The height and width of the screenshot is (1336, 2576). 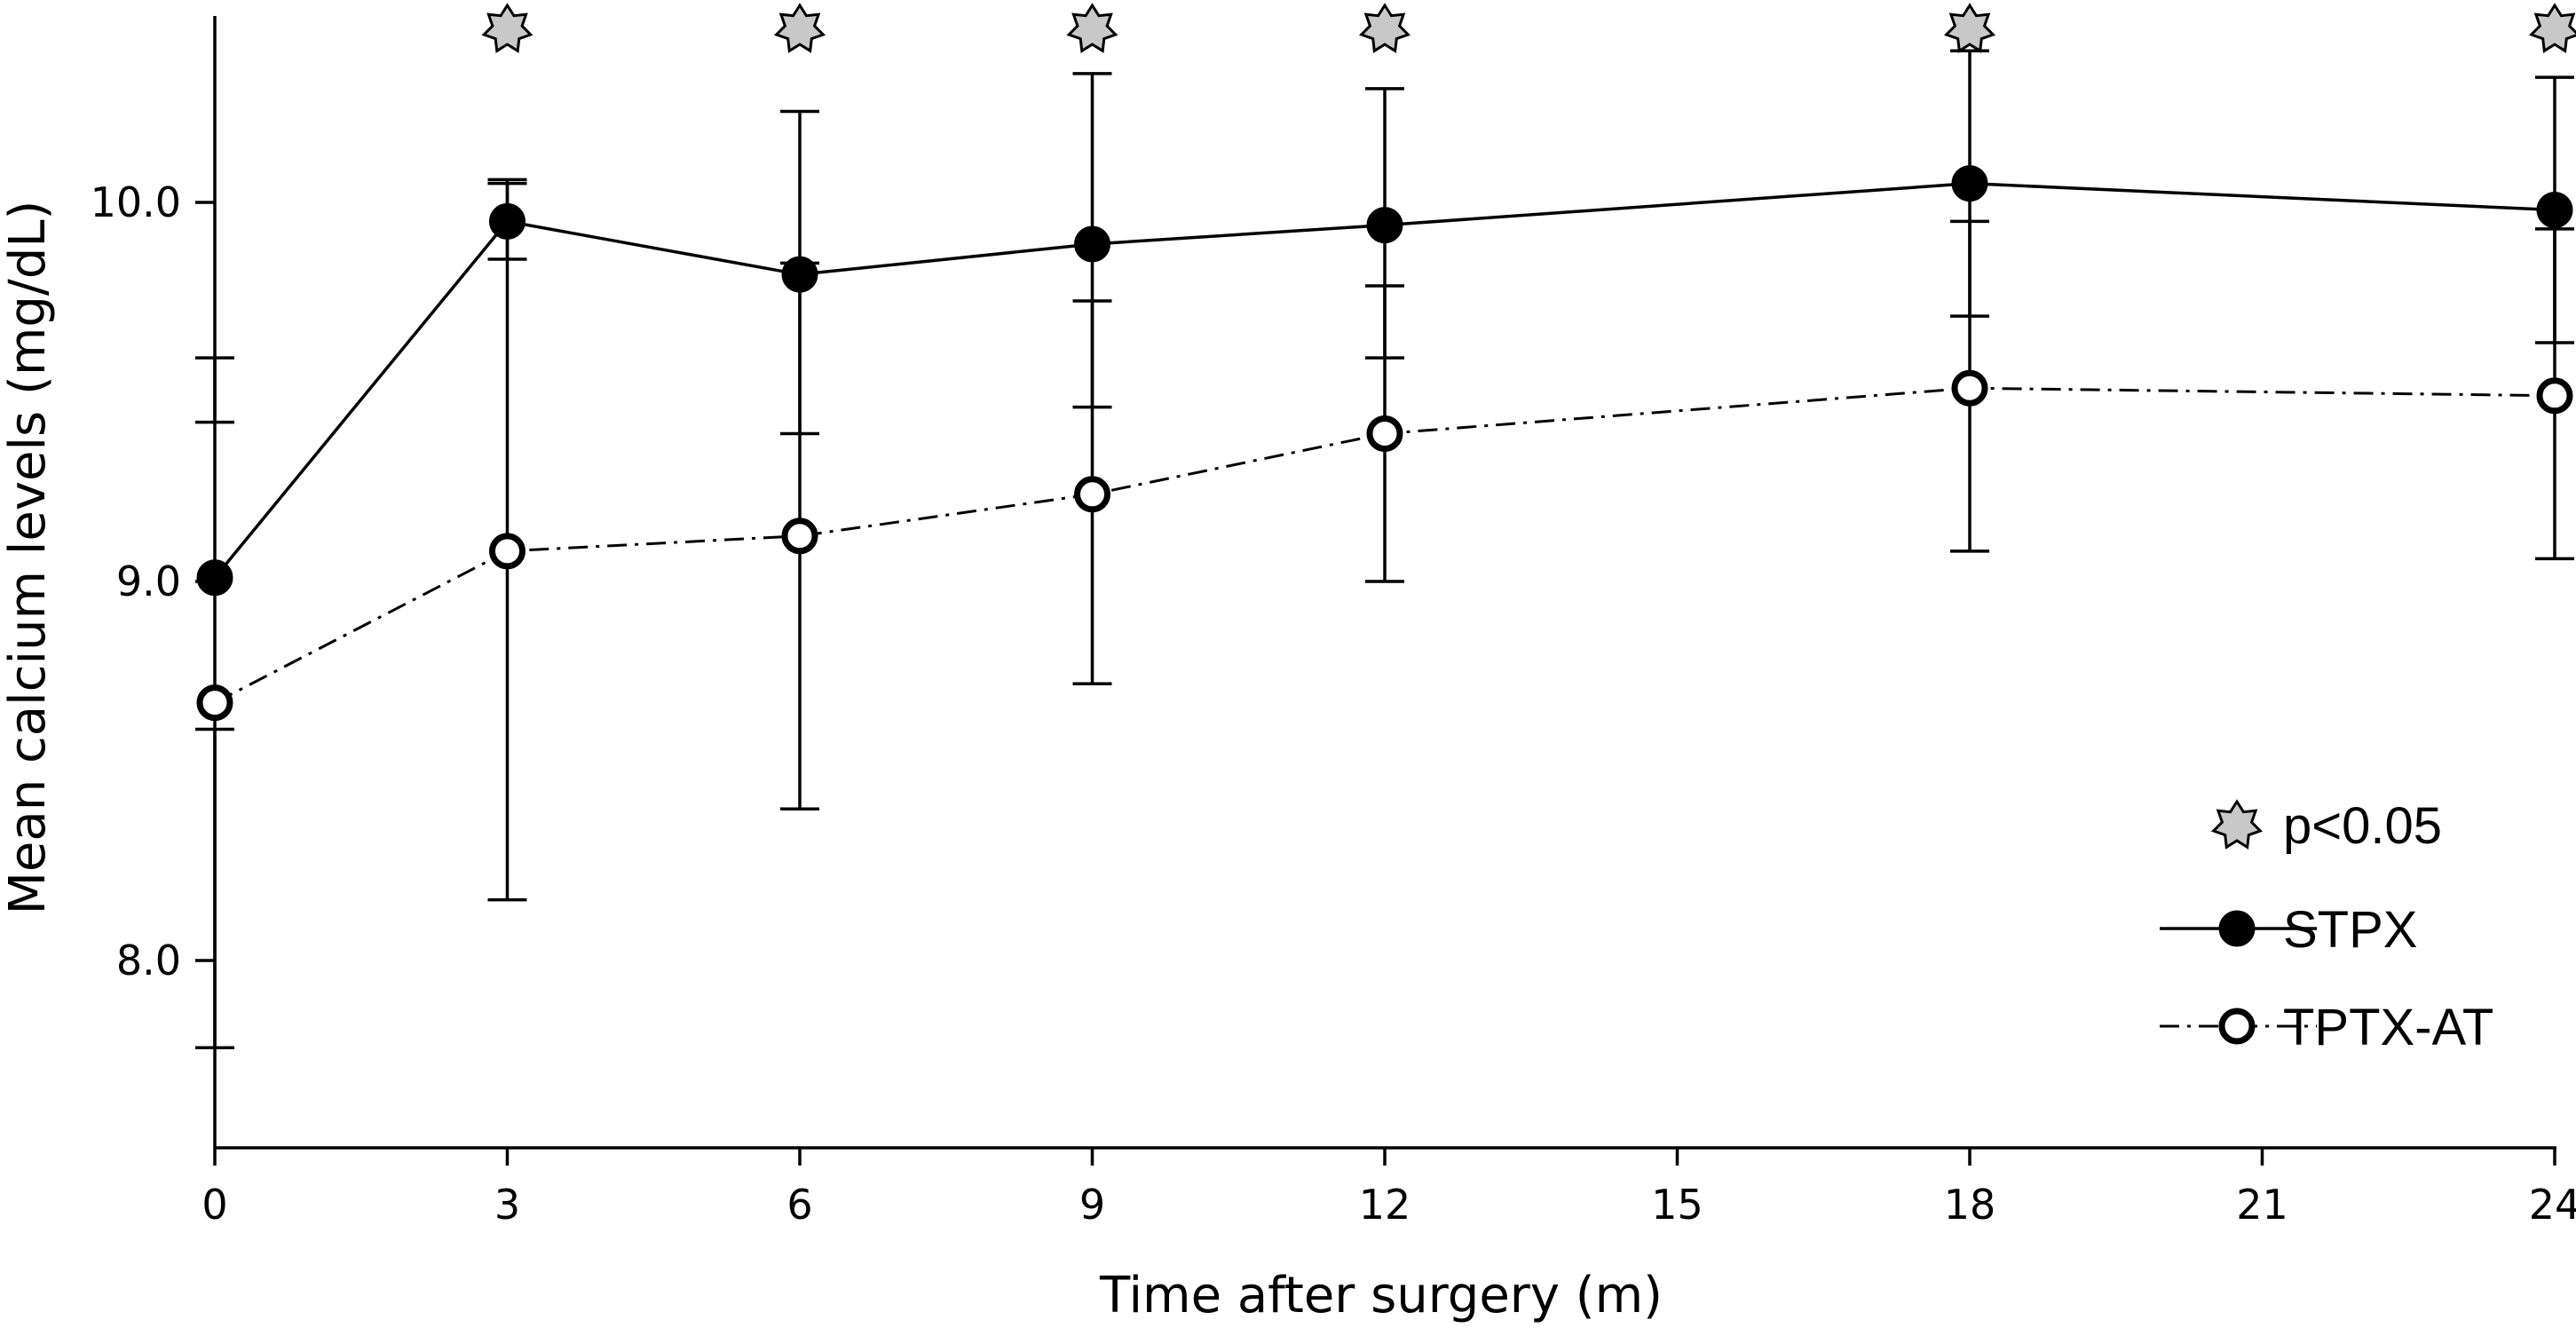 What do you see at coordinates (799, 1205) in the screenshot?
I see `x-tick-label: 6` at bounding box center [799, 1205].